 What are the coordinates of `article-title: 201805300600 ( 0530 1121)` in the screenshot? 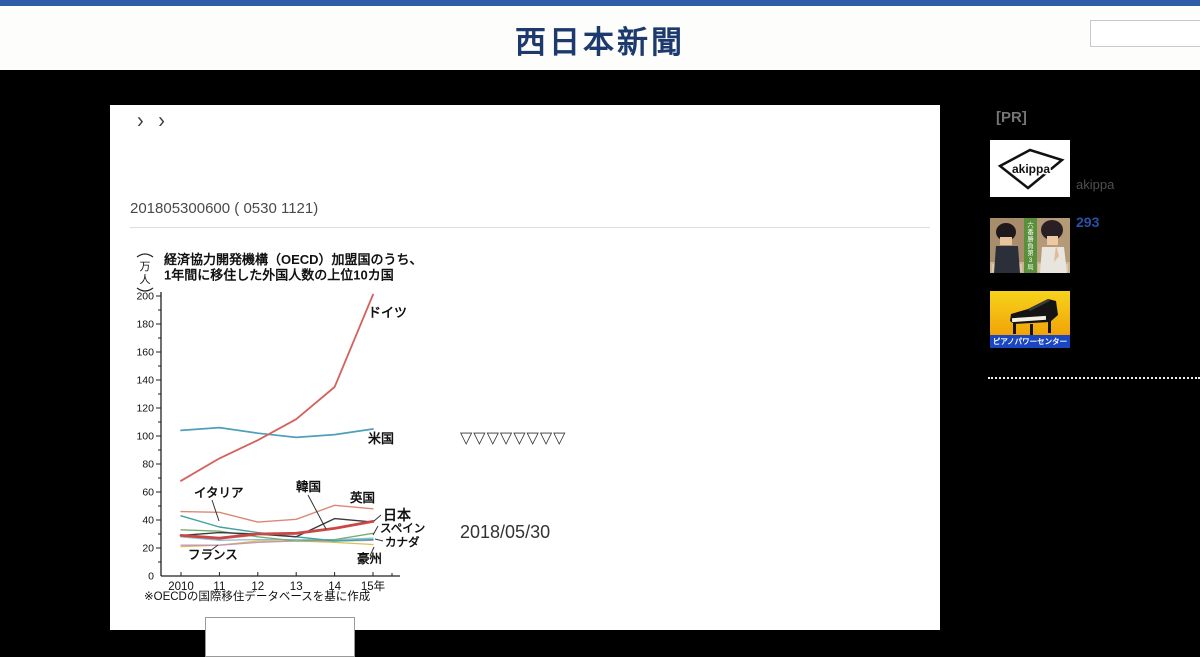 It's located at (224, 208).